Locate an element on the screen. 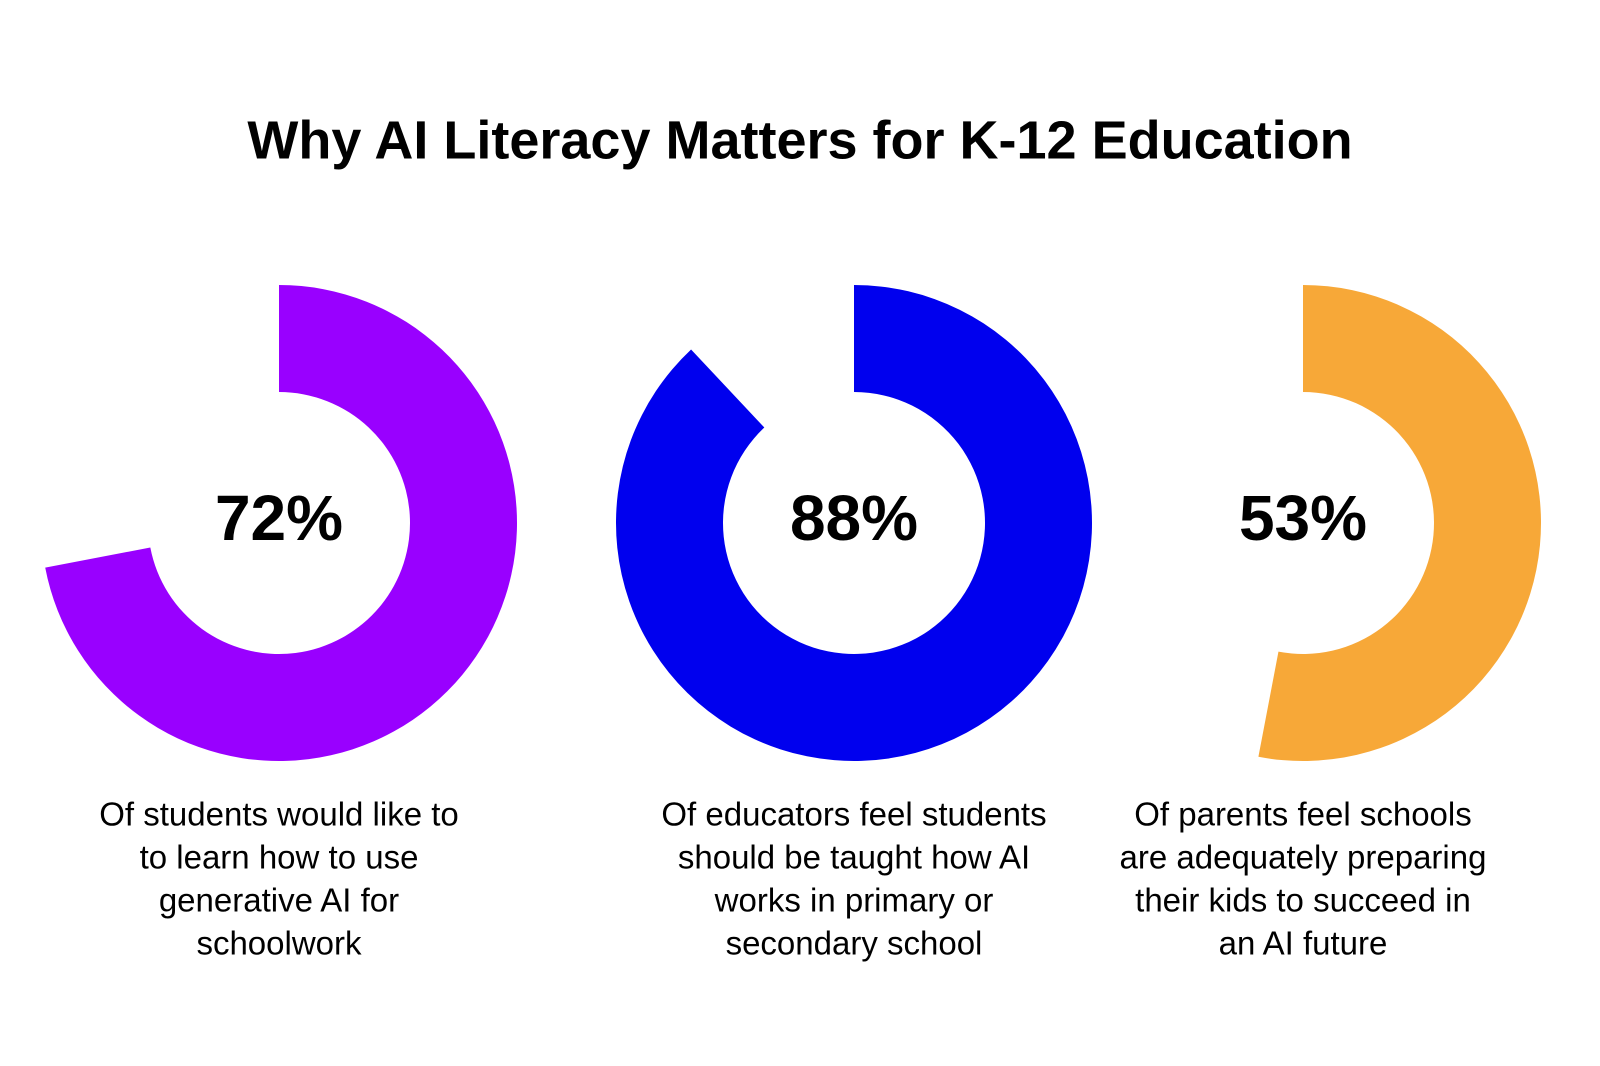  caption-line: secondary school is located at coordinates (854, 943).